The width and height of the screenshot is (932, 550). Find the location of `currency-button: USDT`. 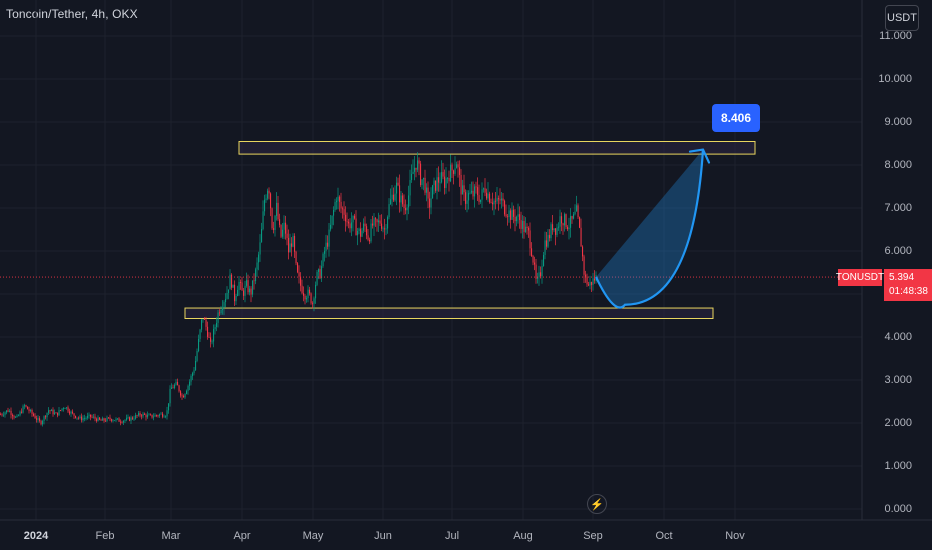

currency-button: USDT is located at coordinates (902, 18).